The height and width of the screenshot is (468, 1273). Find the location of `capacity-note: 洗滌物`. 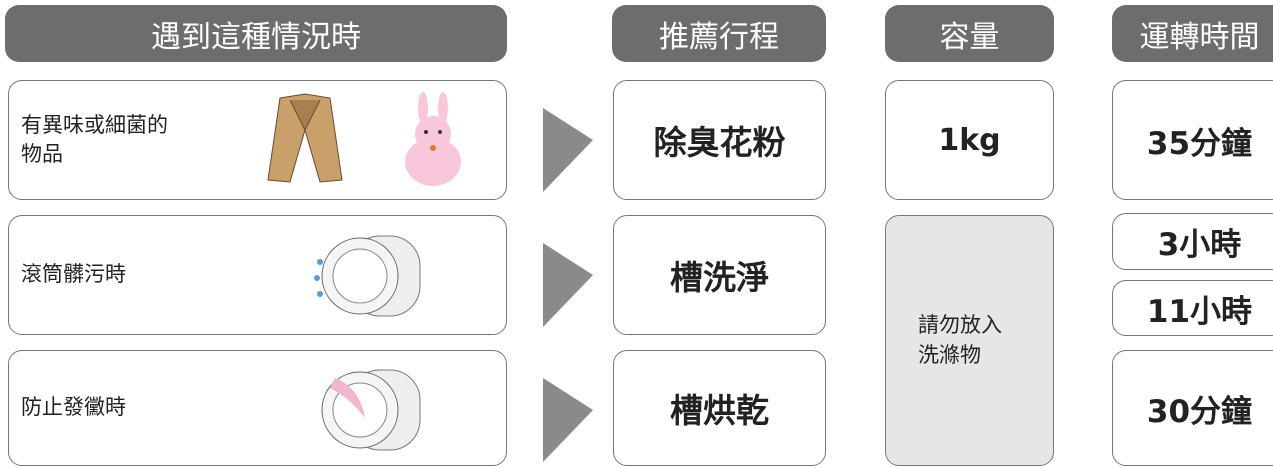

capacity-note: 洗滌物 is located at coordinates (949, 354).